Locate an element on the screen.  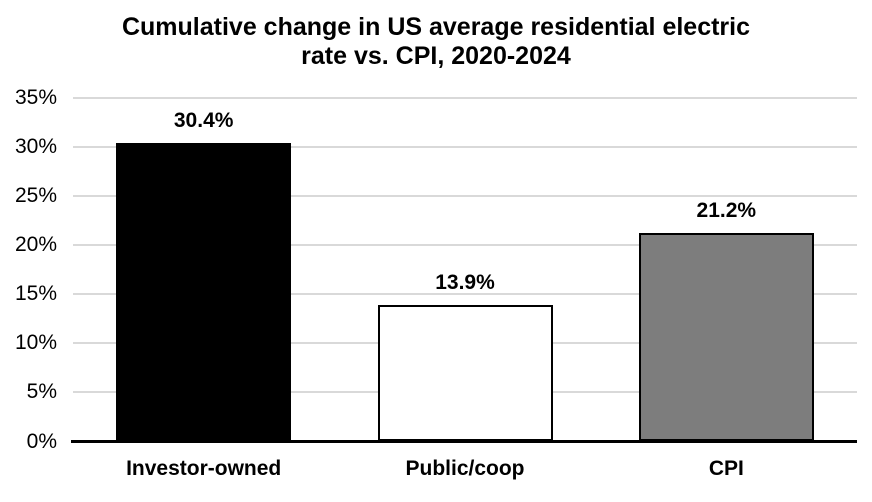
category-label-public-coop: Public/coop is located at coordinates (465, 468).